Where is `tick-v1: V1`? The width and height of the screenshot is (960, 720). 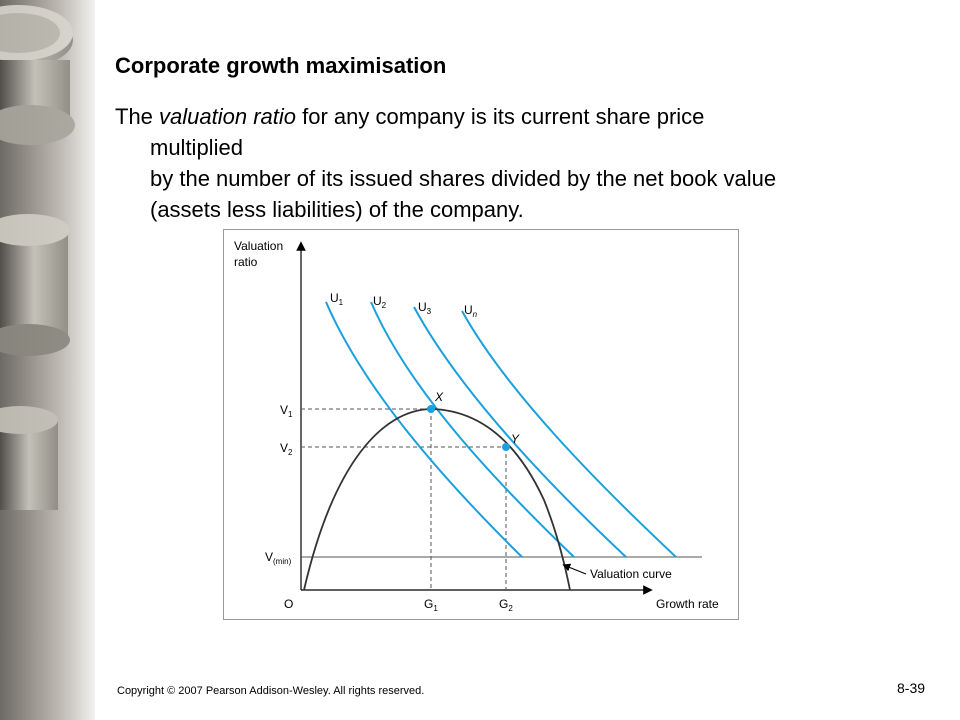
tick-v1: V1 is located at coordinates (286, 411).